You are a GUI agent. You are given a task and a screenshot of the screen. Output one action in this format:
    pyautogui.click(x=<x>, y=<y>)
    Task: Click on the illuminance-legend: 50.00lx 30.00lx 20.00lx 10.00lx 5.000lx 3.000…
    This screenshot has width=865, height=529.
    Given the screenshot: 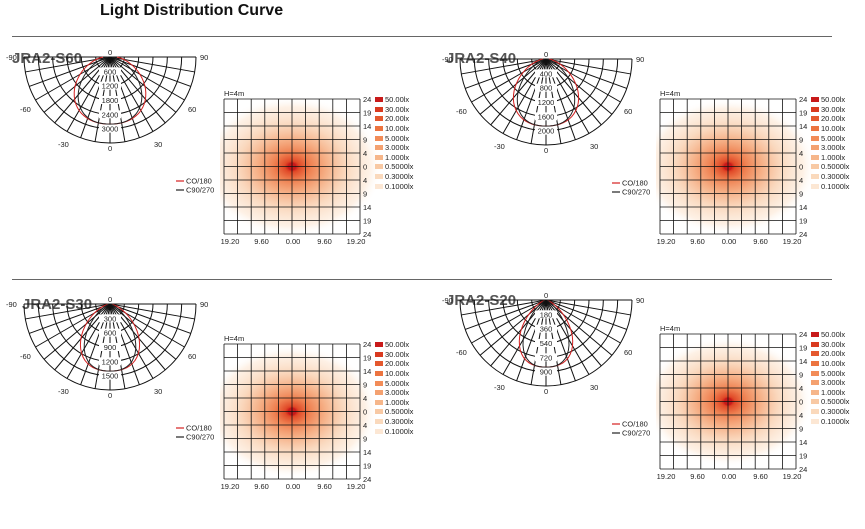 What is the action you would take?
    pyautogui.click(x=830, y=143)
    